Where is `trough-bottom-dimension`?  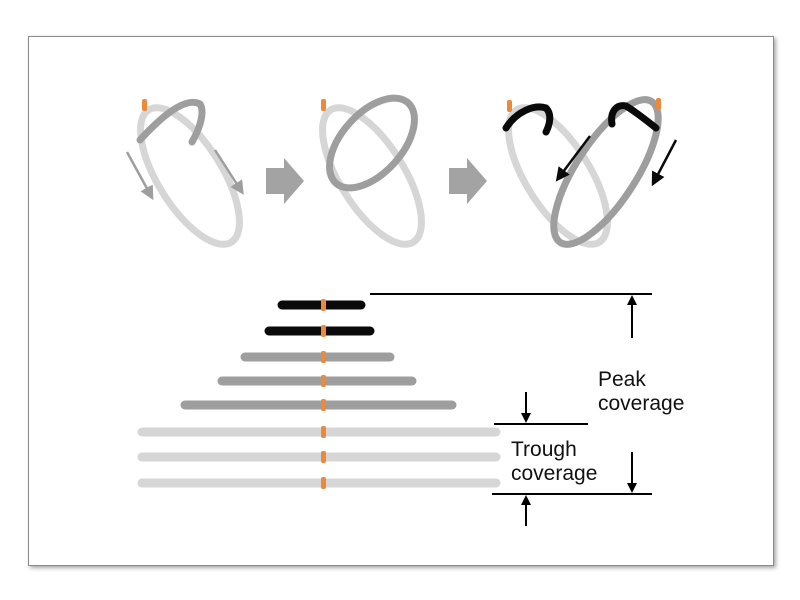
trough-bottom-dimension is located at coordinates (572, 489).